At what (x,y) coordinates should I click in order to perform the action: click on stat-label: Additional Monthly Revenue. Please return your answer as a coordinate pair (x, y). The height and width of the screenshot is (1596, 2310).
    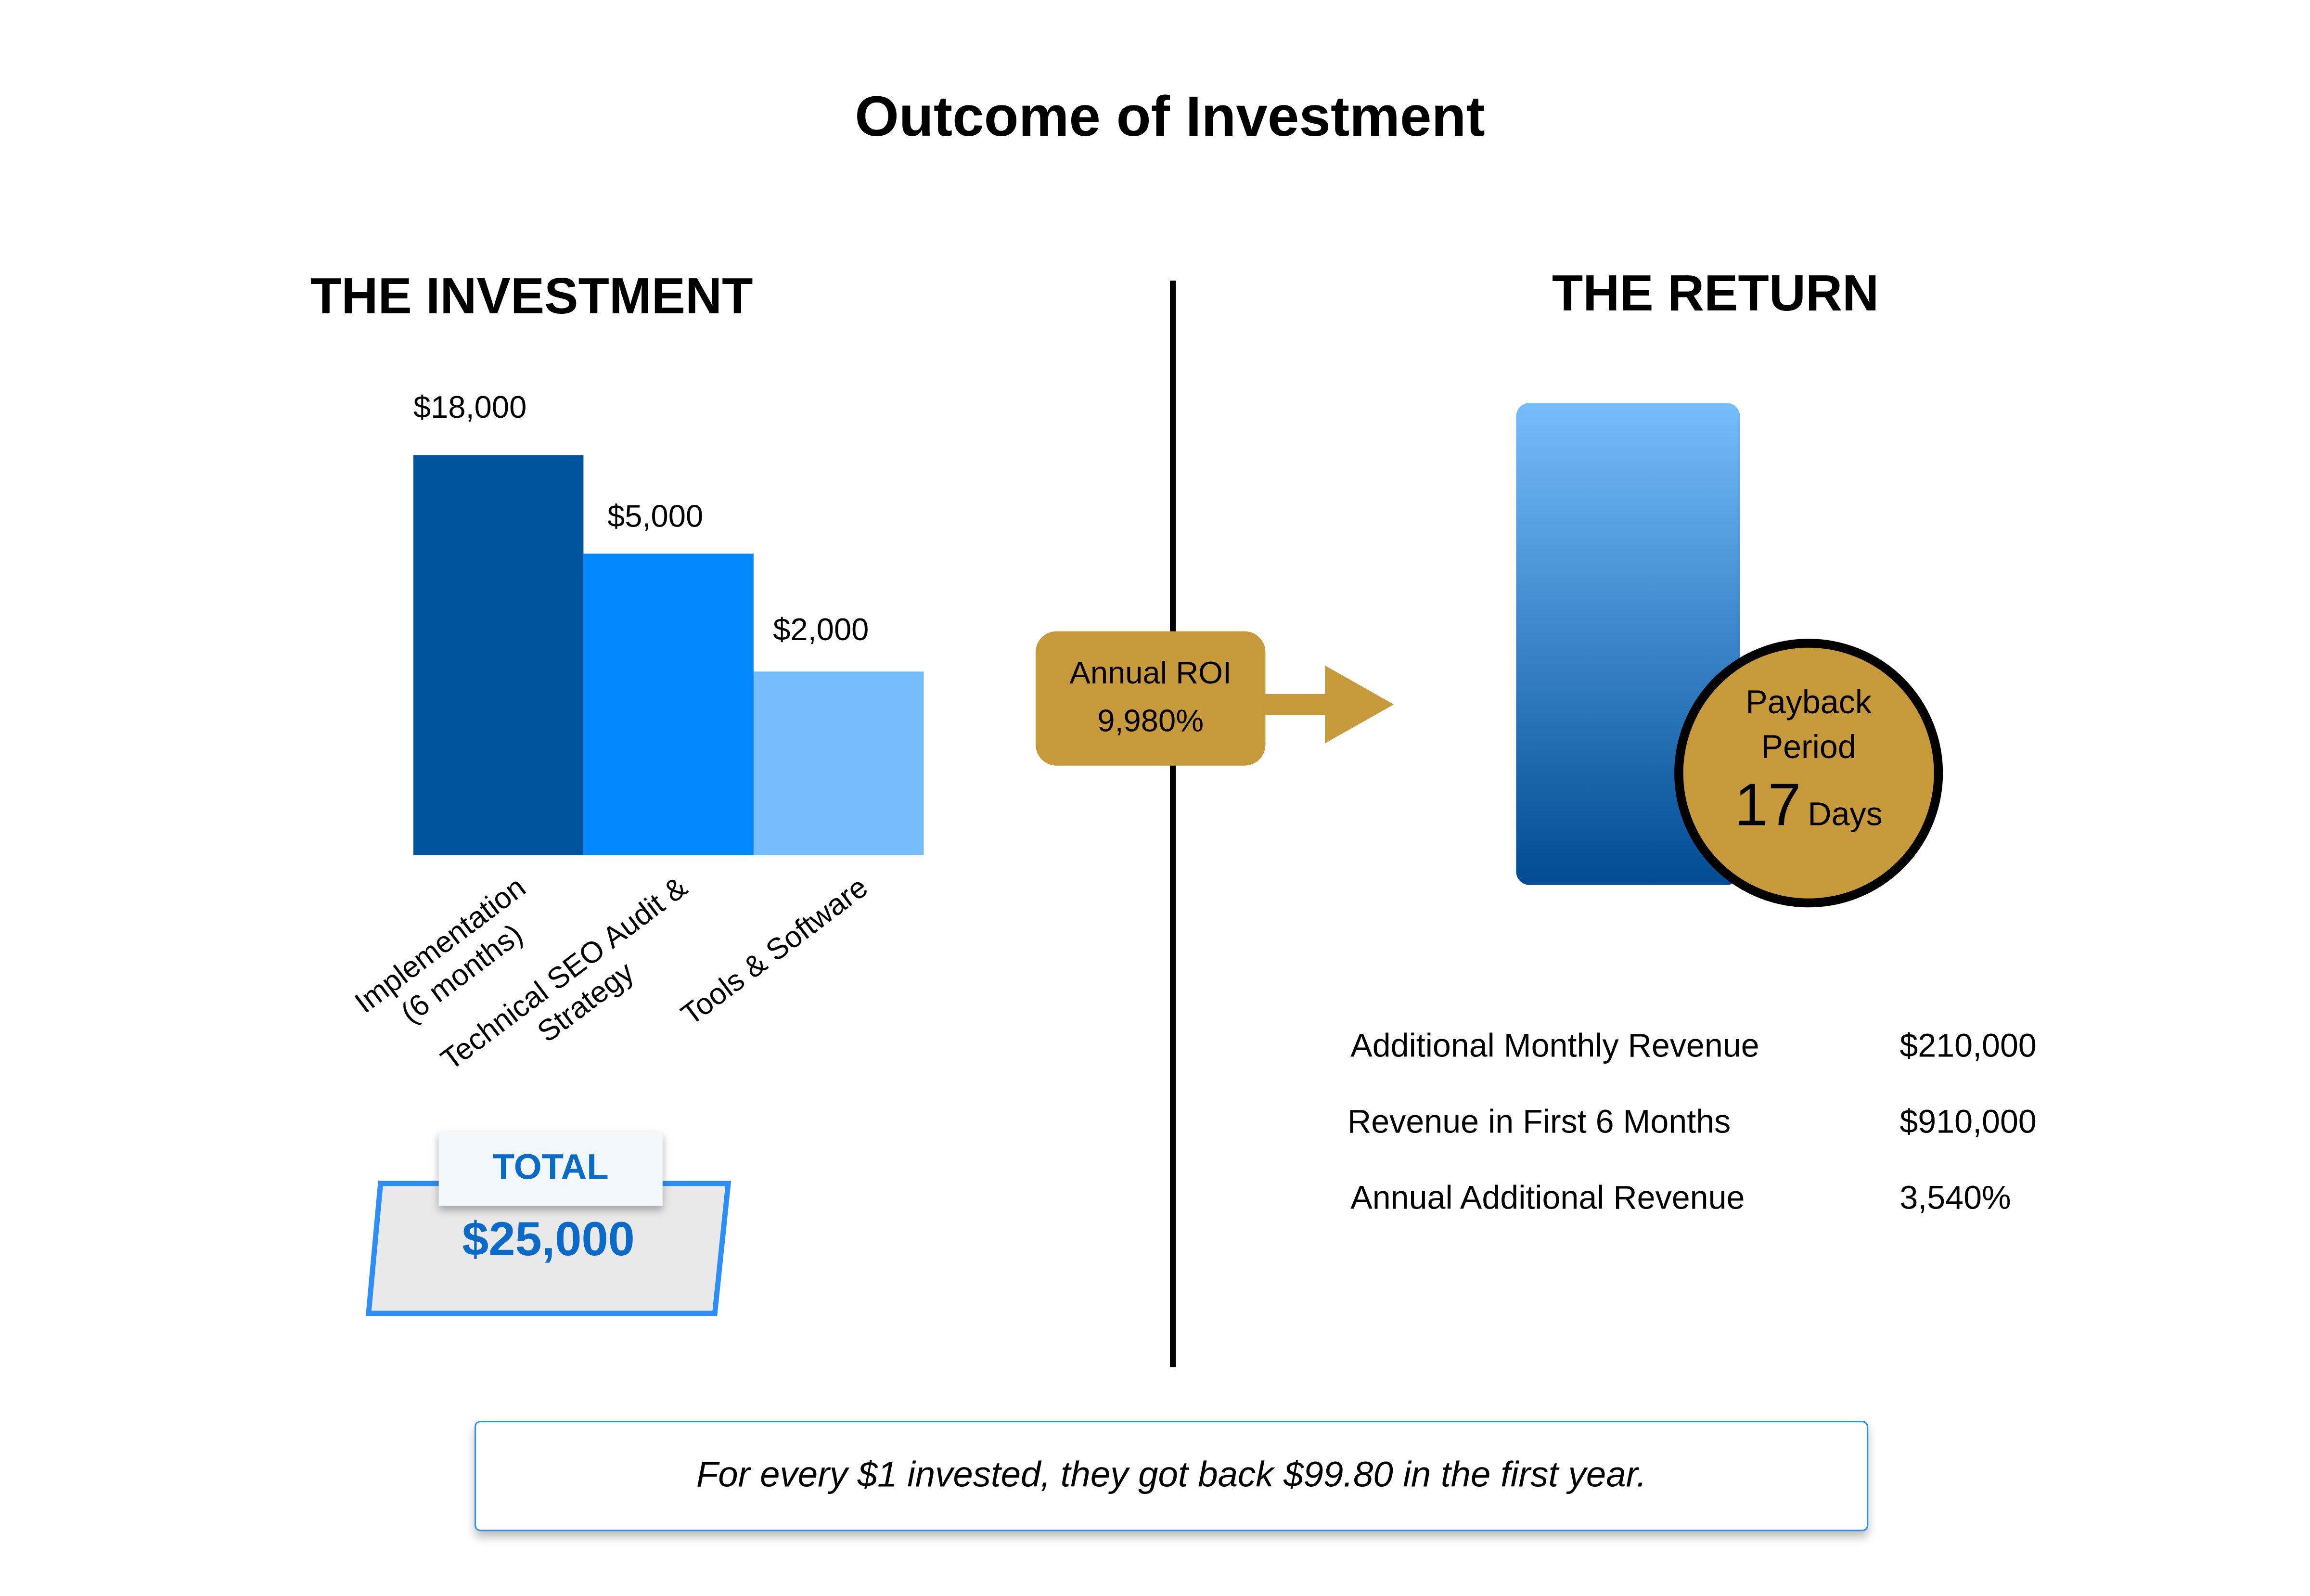
    Looking at the image, I should click on (1554, 1045).